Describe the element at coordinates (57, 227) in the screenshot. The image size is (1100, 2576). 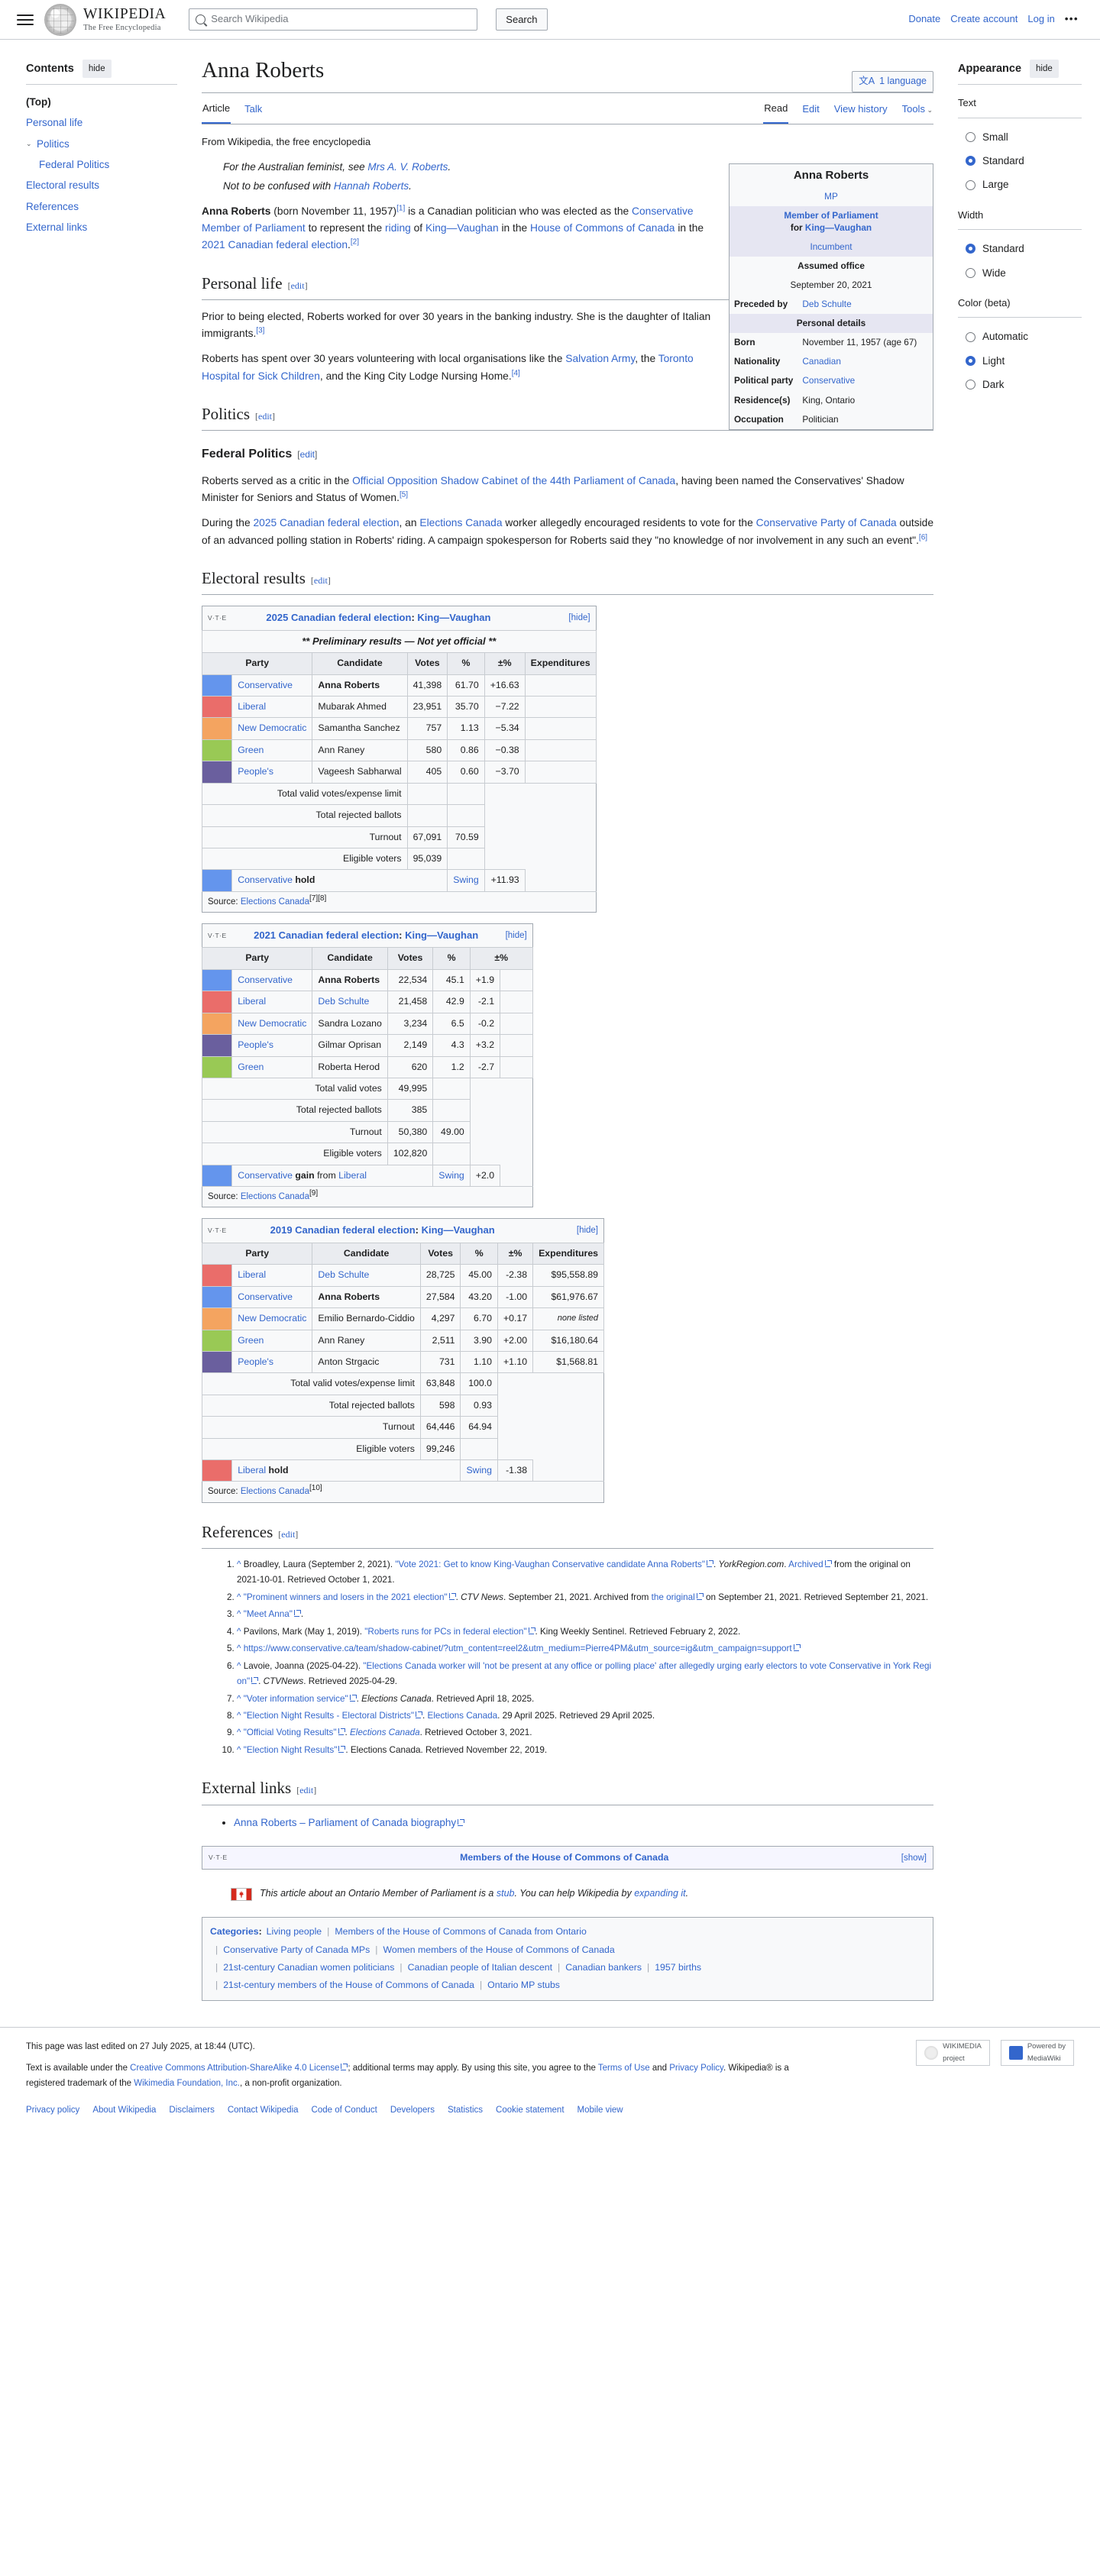
I see `toc-item-label: External links` at that location.